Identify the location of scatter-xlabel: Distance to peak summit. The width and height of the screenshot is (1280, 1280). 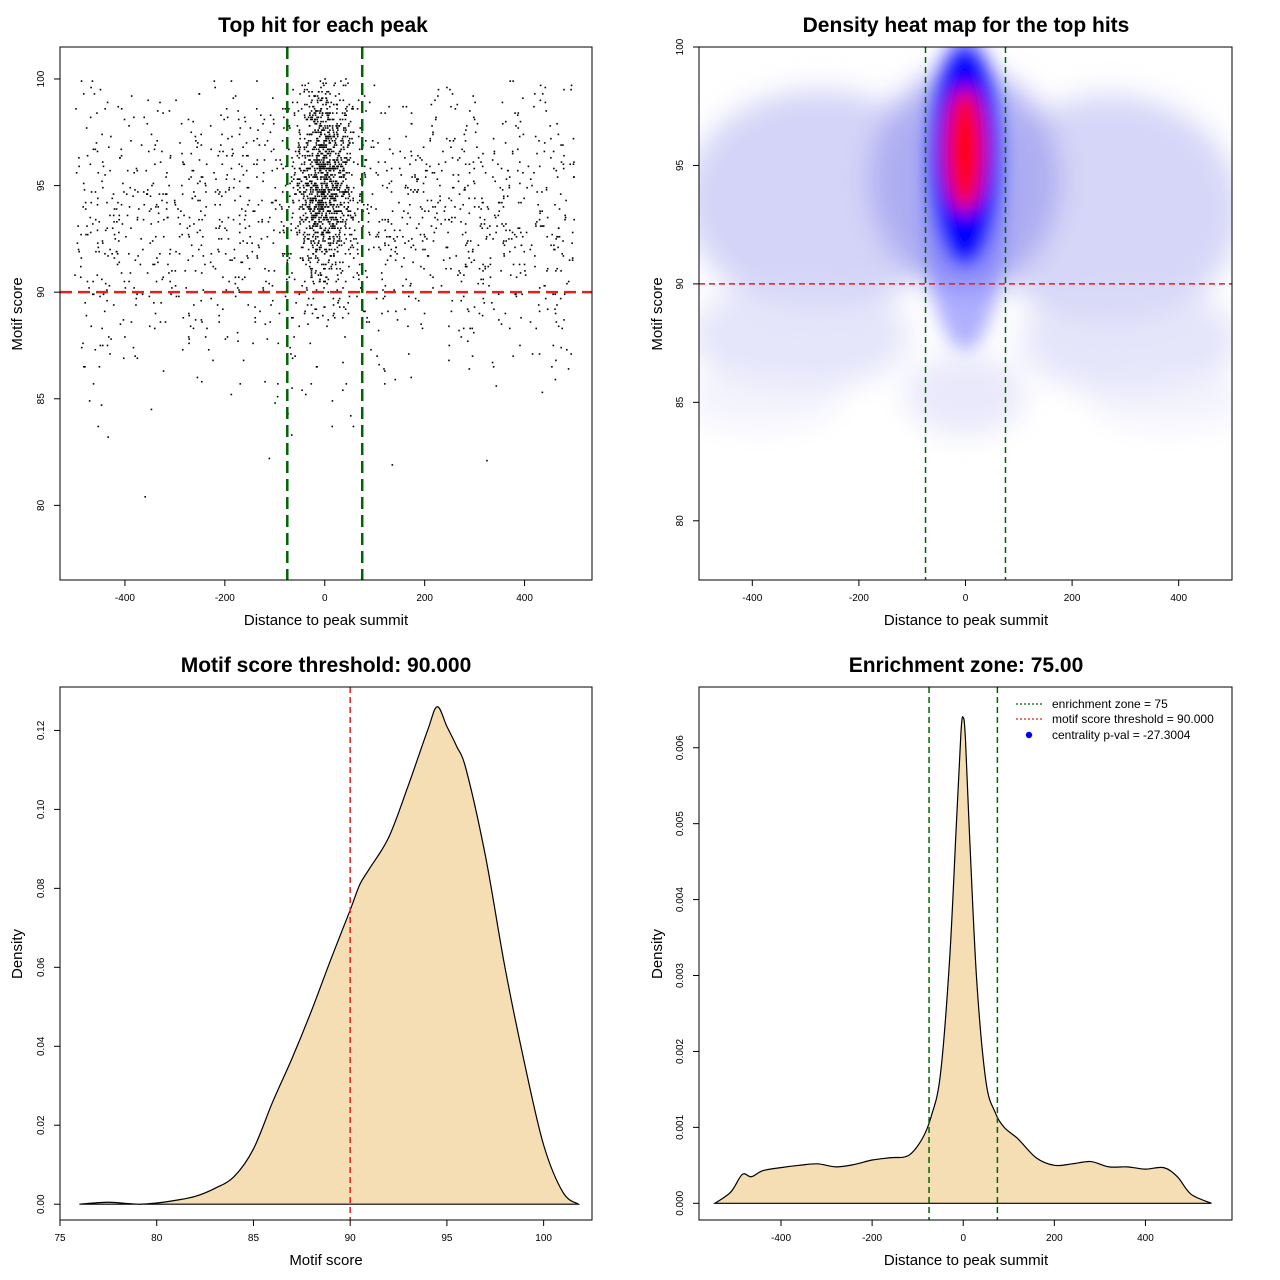
(326, 620).